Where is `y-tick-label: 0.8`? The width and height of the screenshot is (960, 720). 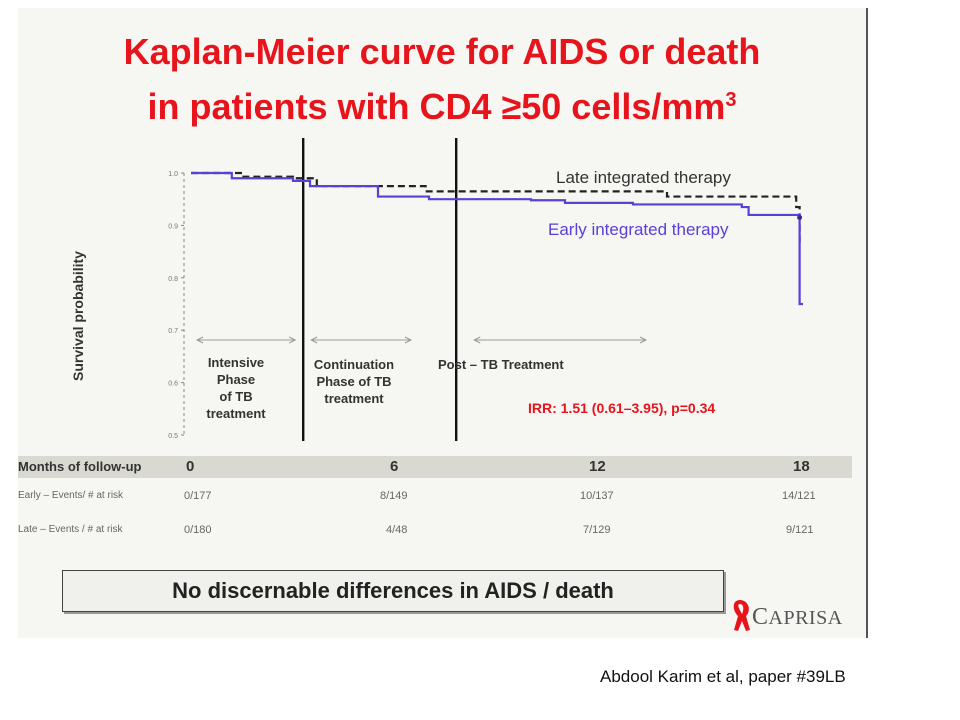 y-tick-label: 0.8 is located at coordinates (173, 279).